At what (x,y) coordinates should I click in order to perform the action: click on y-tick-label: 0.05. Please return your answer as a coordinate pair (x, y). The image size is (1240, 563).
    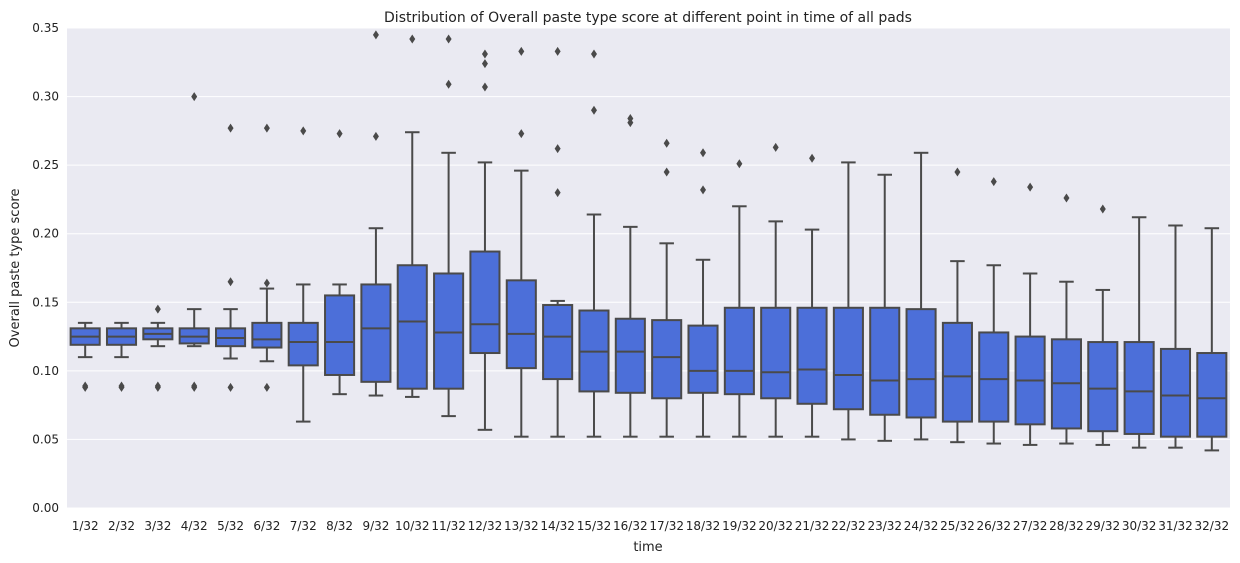
    Looking at the image, I should click on (45, 439).